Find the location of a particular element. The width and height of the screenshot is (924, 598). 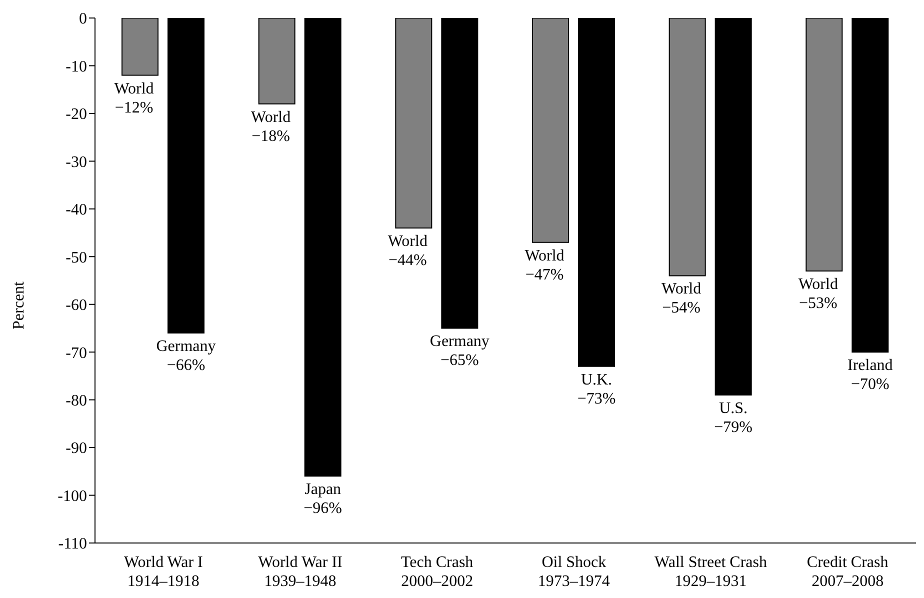

y-axis-title: Percent is located at coordinates (19, 305).